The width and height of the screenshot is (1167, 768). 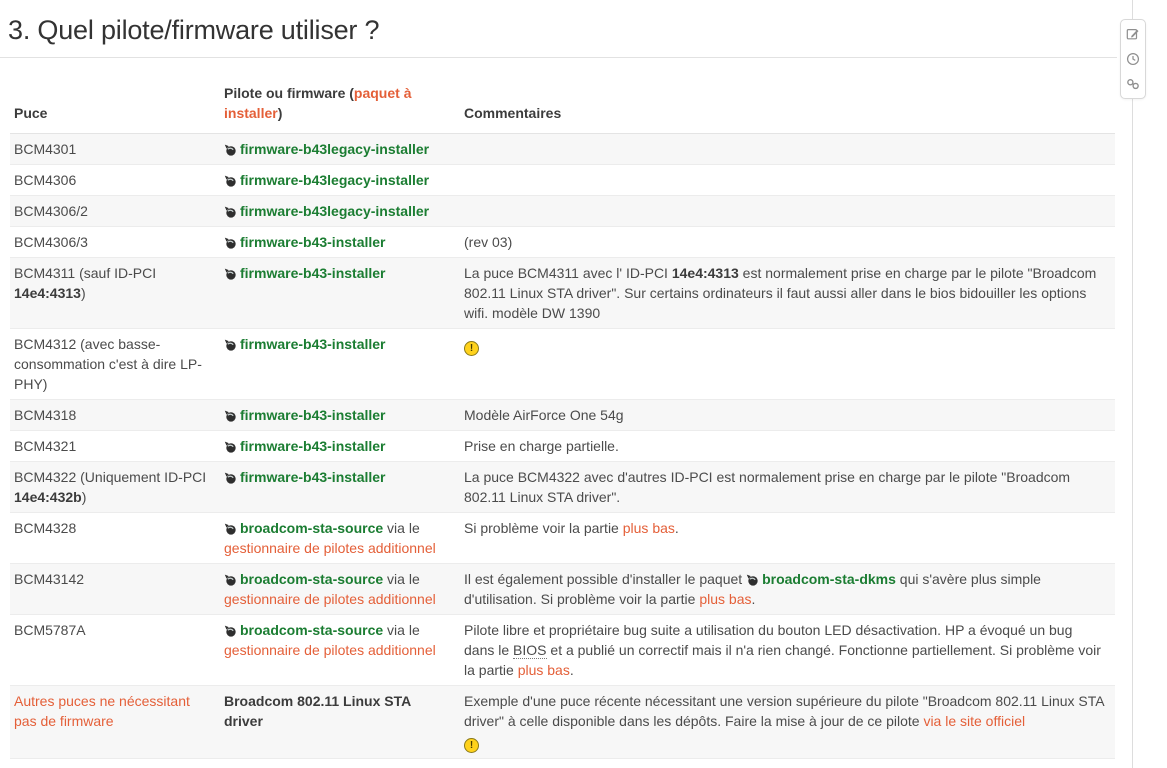 I want to click on history-clock-icon, so click(x=1133, y=60).